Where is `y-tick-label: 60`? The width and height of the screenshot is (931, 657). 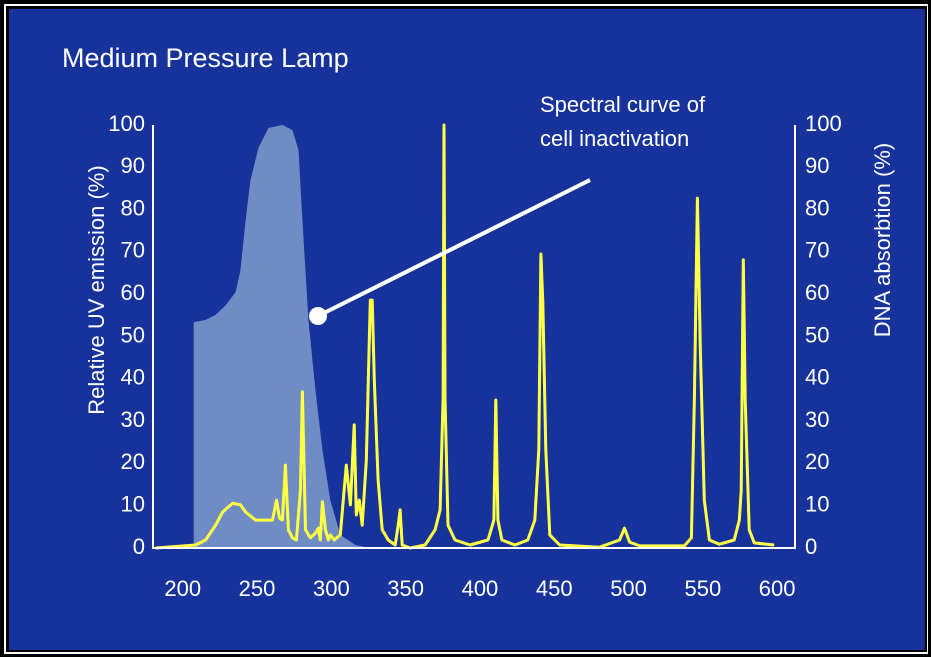
y-tick-label: 60 is located at coordinates (133, 292).